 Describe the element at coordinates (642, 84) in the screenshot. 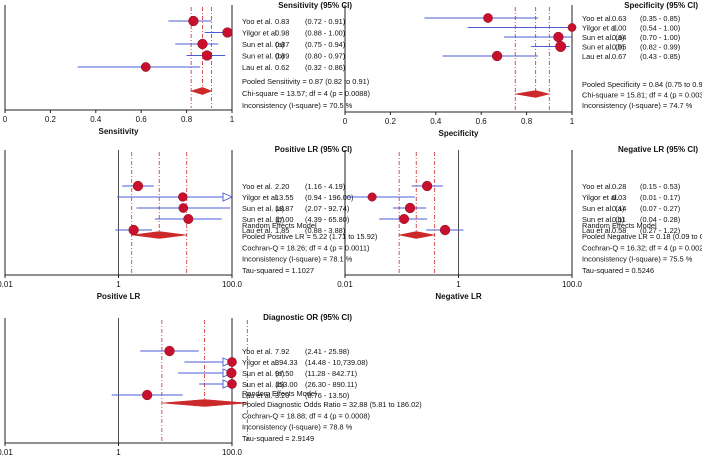

I see `summary-line: Pooled Specificity = 0.84 (0.75 to 0.90)` at that location.